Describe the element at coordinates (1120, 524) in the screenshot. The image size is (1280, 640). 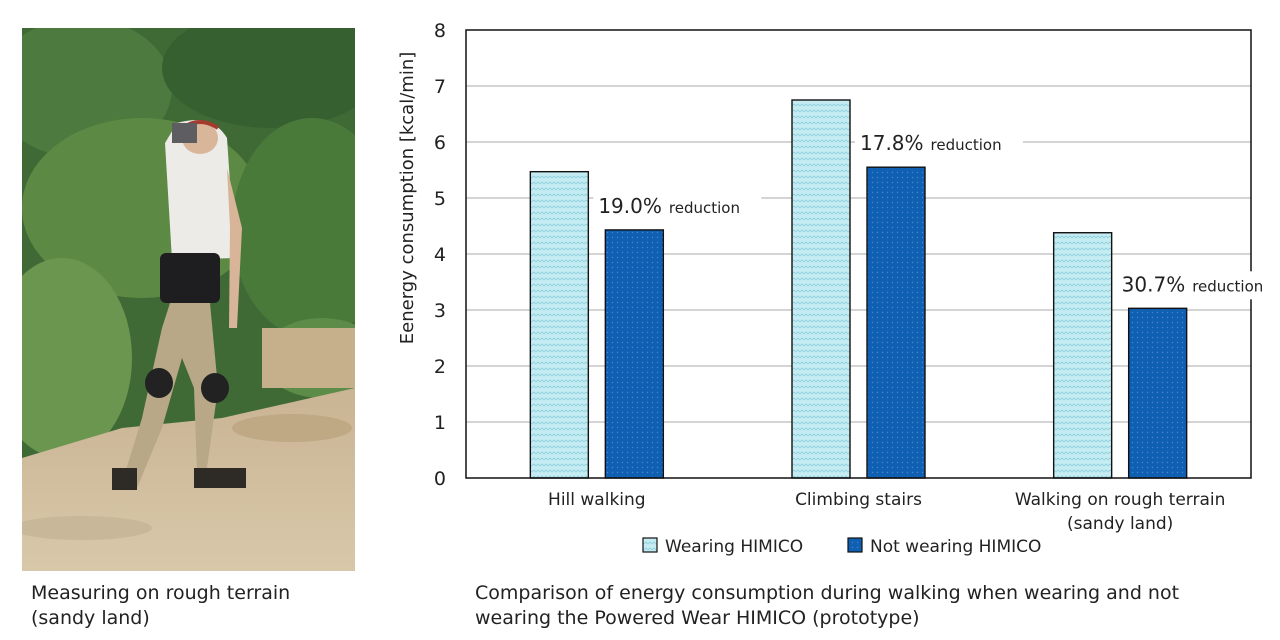
I see `x-tick-label: (sandy land)` at that location.